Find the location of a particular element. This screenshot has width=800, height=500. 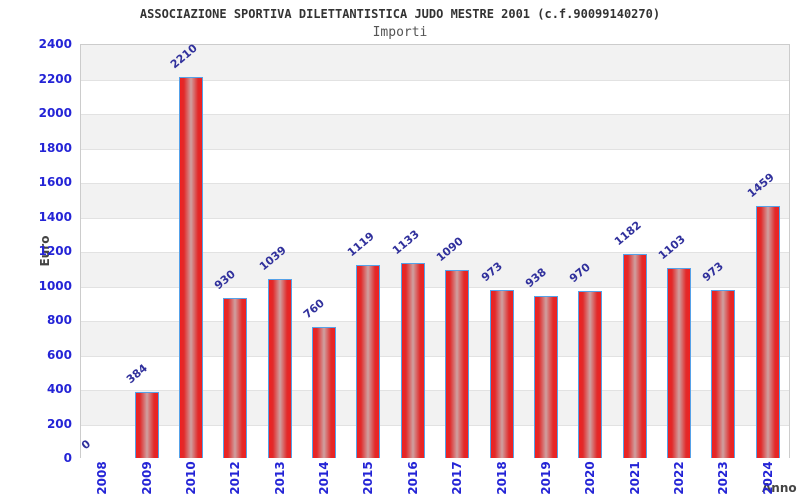

bar-2021 is located at coordinates (634, 356).